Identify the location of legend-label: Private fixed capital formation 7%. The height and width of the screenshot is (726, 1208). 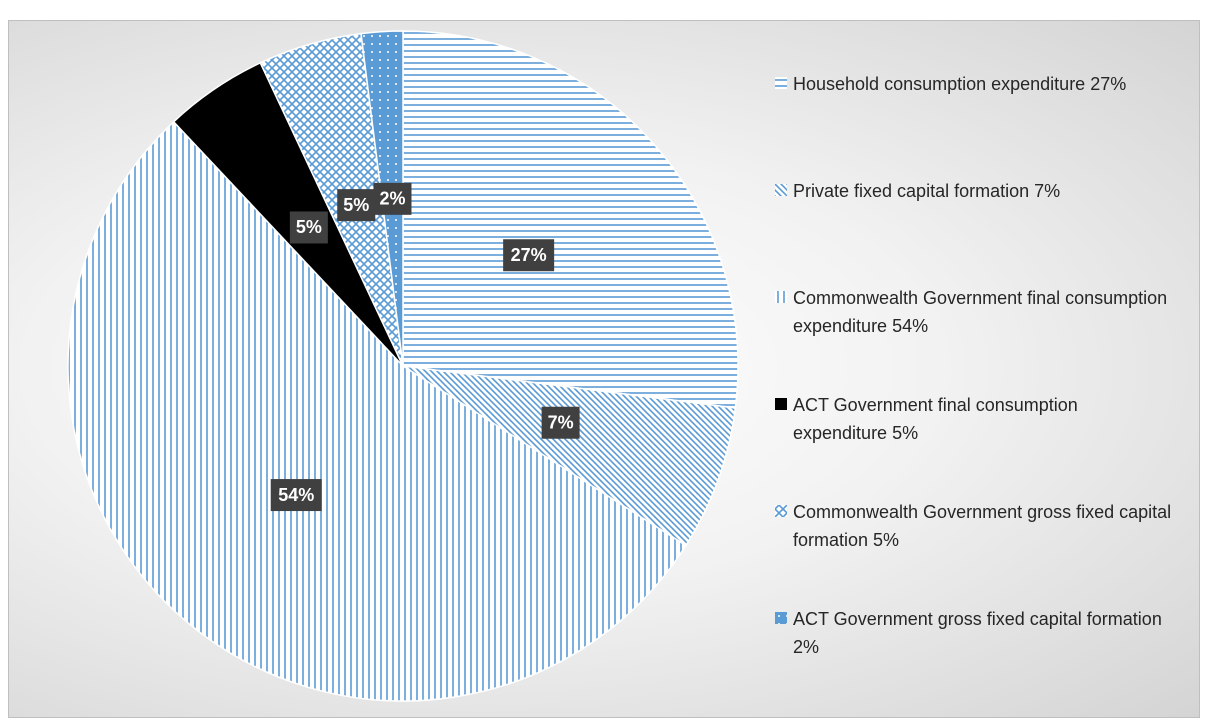
(927, 191).